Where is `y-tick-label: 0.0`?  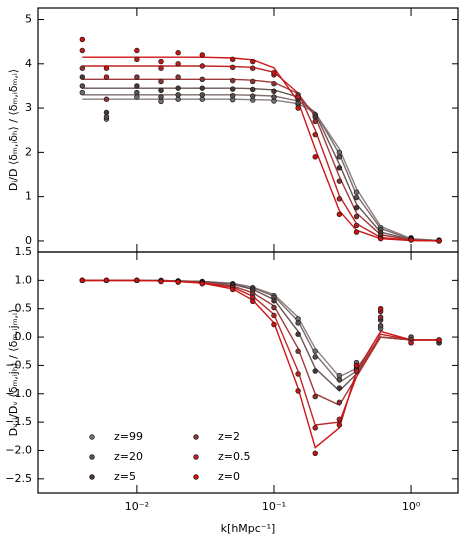
y-tick-label: 0.0 is located at coordinates (24, 336).